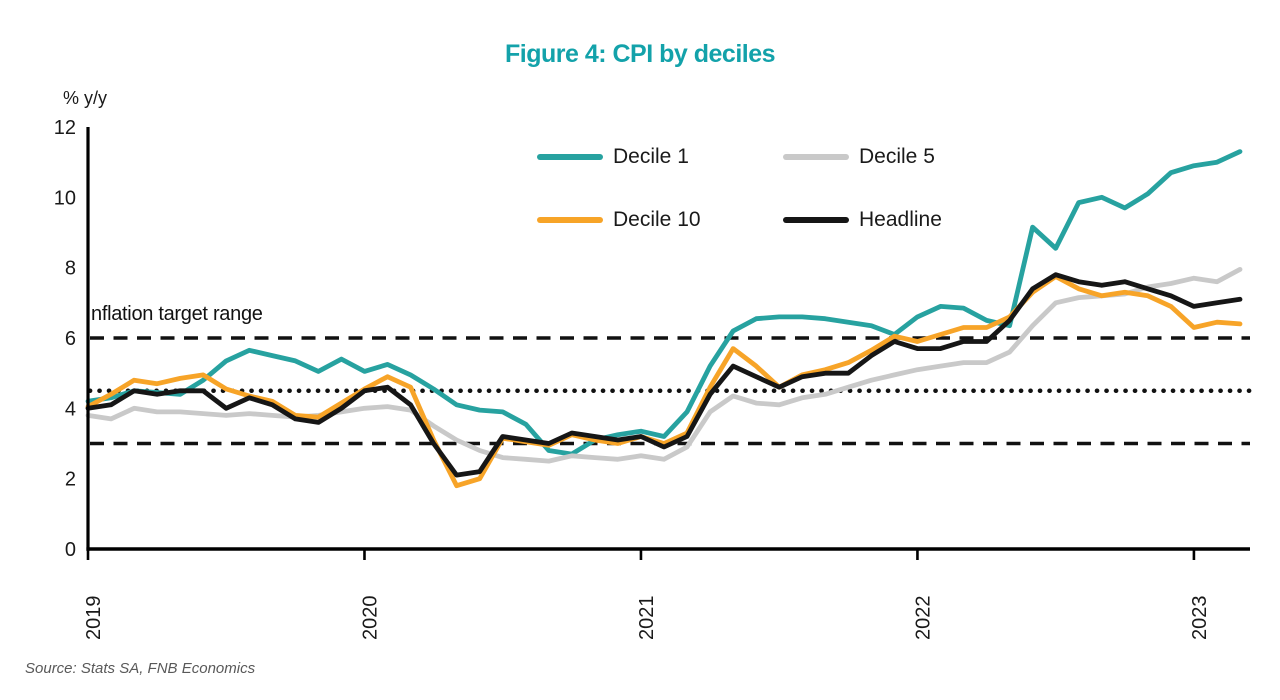  I want to click on svg-text: 2021, so click(647, 618).